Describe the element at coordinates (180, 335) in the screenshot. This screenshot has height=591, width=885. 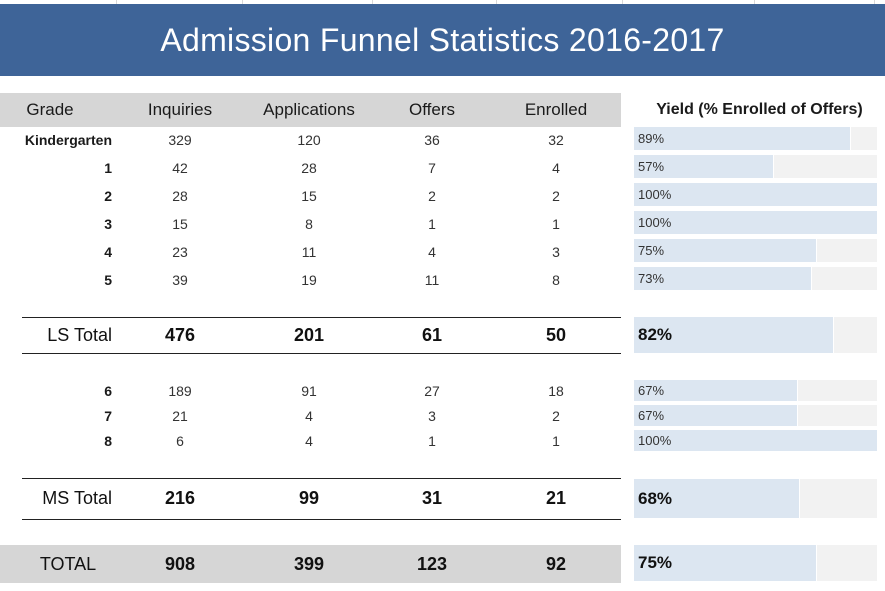
I see `inquiries-value: 476` at that location.